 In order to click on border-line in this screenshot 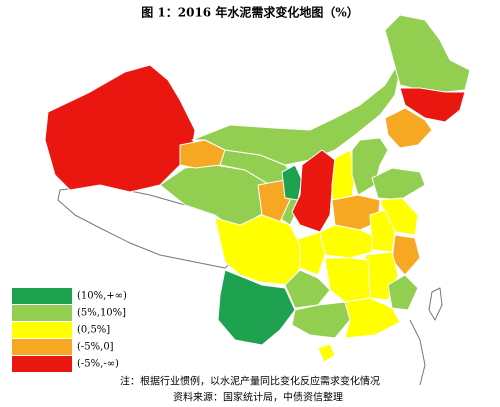, I will do `click(417, 352)`.